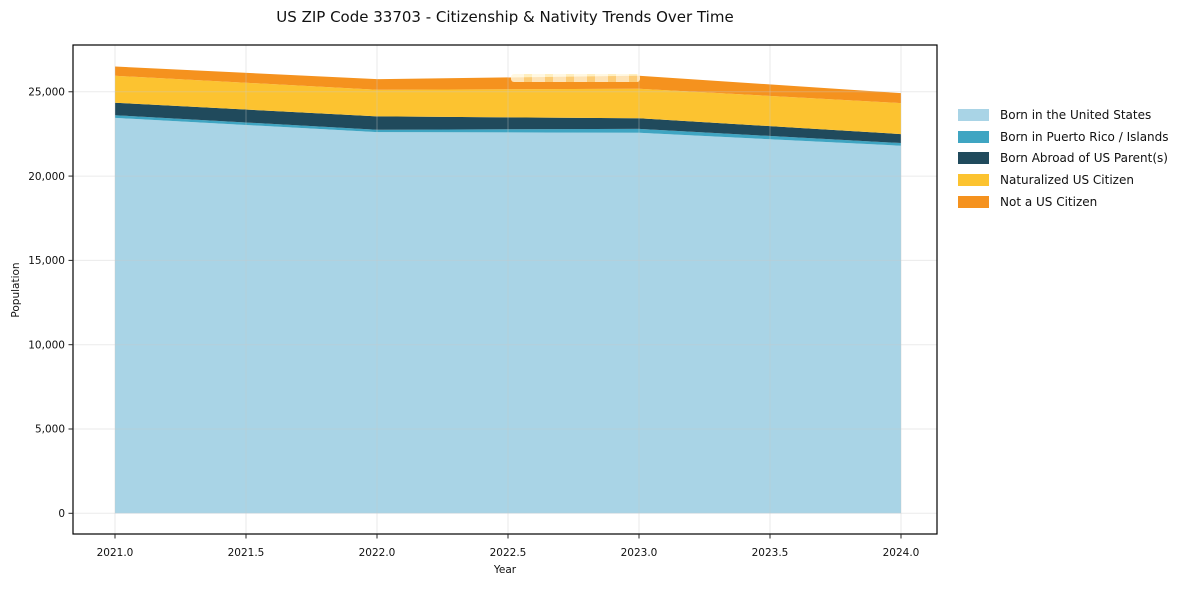 This screenshot has width=1189, height=590. Describe the element at coordinates (377, 553) in the screenshot. I see `x-tick-label: 2022.0` at that location.